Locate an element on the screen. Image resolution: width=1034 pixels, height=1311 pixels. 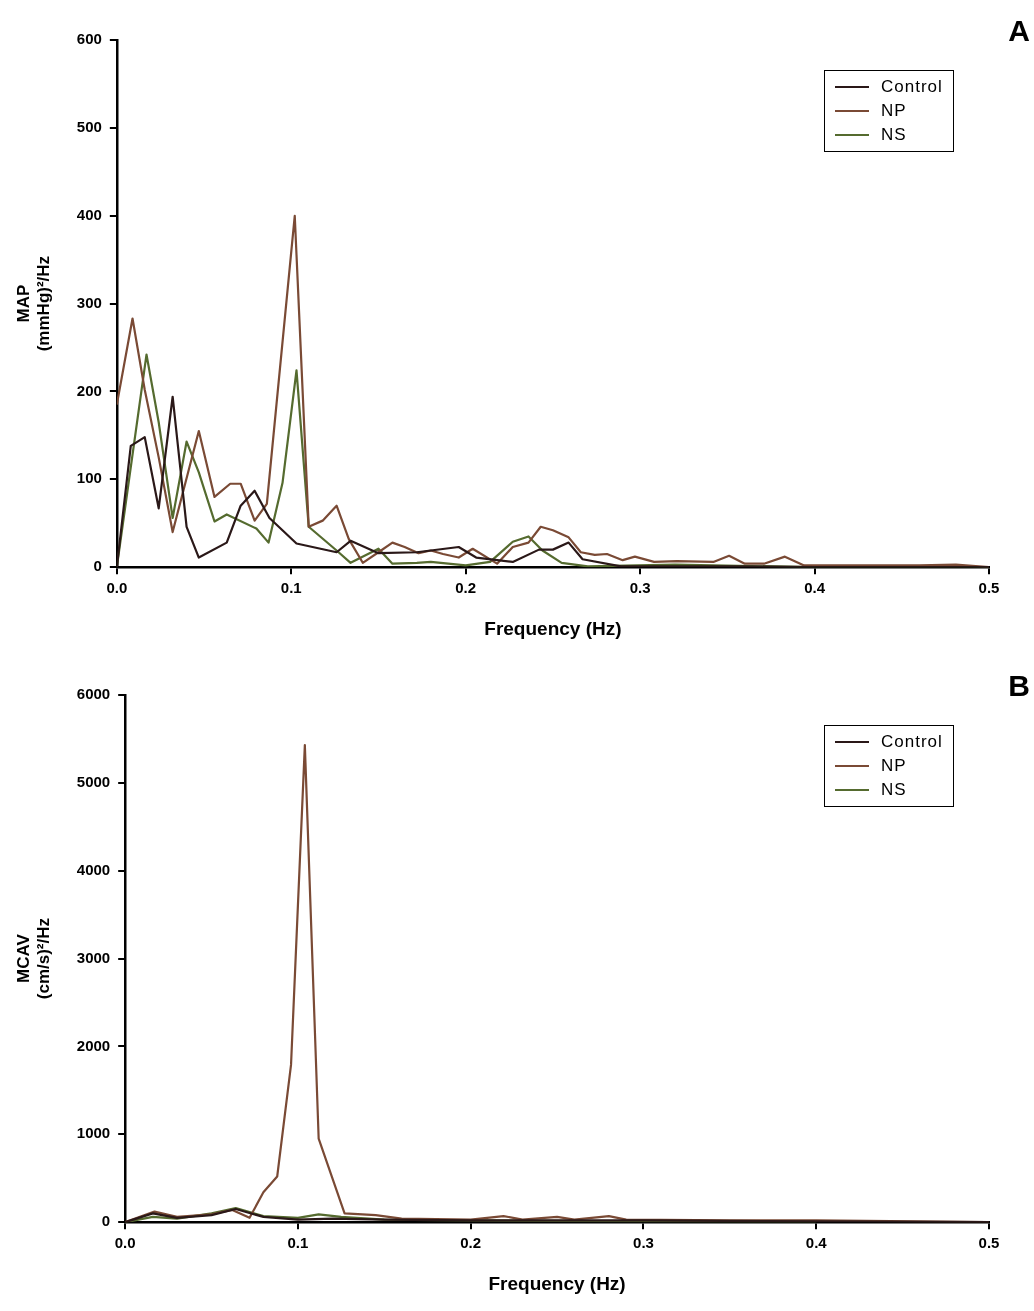
y-tick-label: 100 is located at coordinates (89, 478).